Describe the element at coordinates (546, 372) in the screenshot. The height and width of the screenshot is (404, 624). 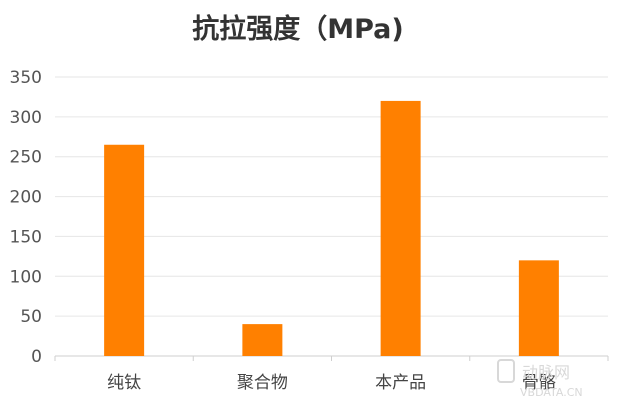
I see `watermark-text: 动脉网` at that location.